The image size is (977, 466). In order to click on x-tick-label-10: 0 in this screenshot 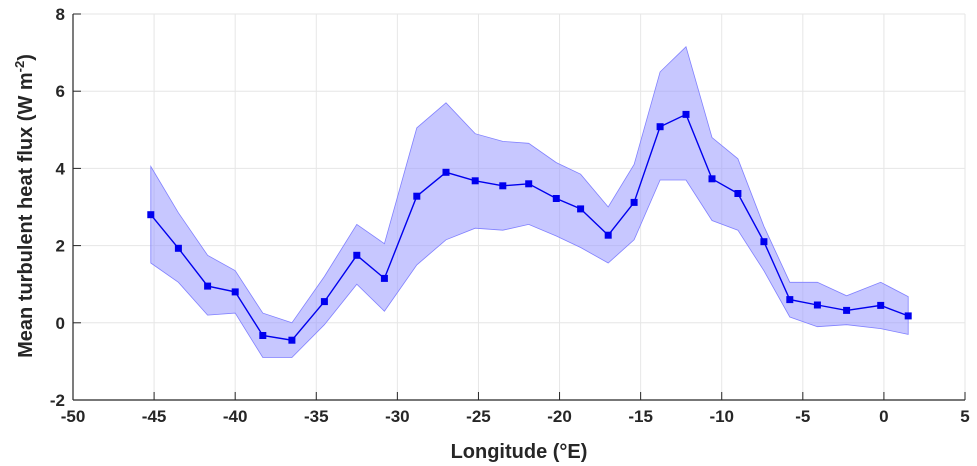, I will do `click(883, 416)`.